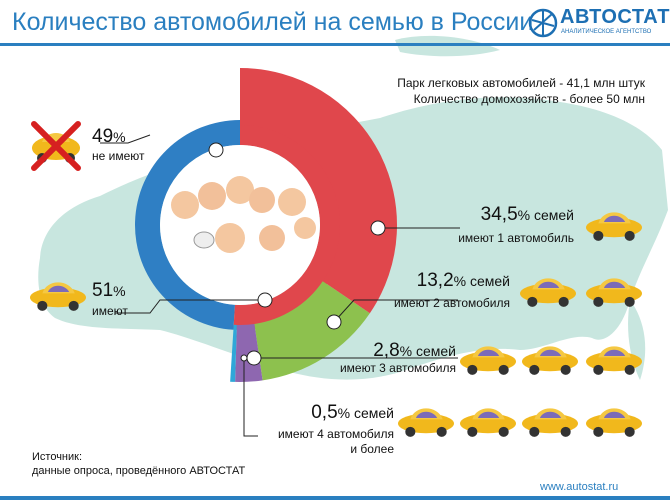  Describe the element at coordinates (254, 358) in the screenshot. I see `marker-three-cars` at that location.